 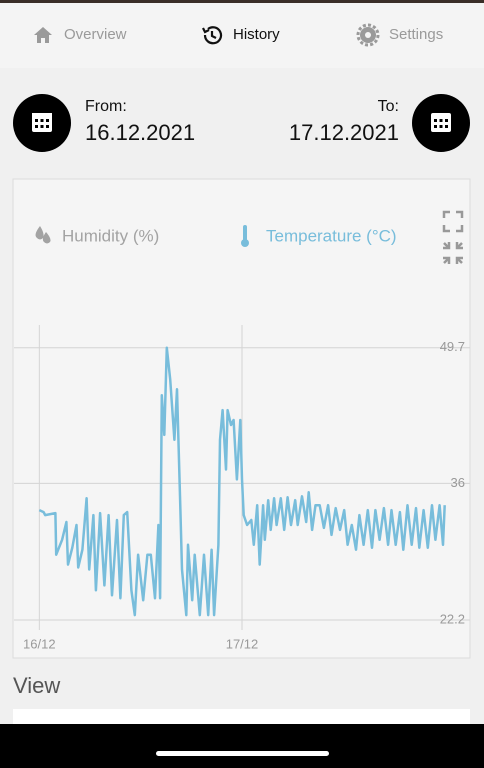 I want to click on home-icon, so click(x=43, y=35).